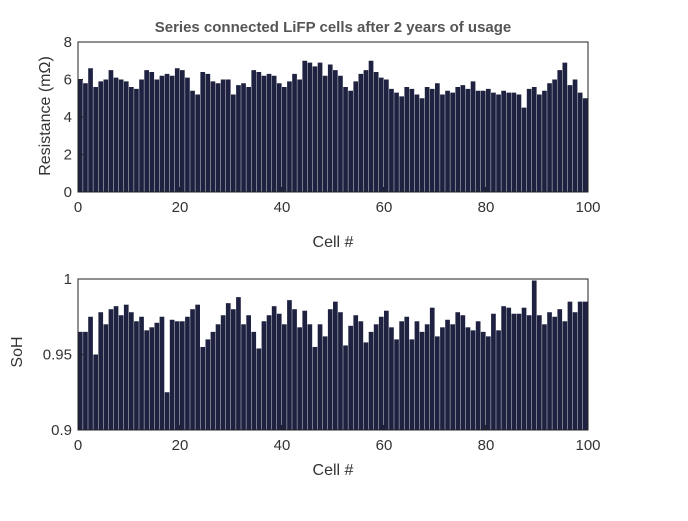 The image size is (688, 521). What do you see at coordinates (333, 242) in the screenshot?
I see `x-axis-label-resistance: Cell #` at bounding box center [333, 242].